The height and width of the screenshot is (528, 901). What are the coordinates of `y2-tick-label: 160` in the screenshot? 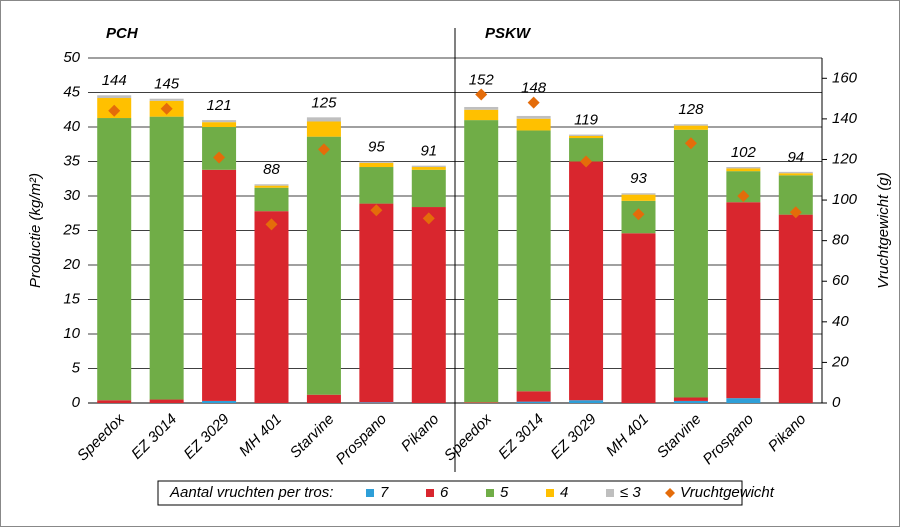 It's located at (845, 77).